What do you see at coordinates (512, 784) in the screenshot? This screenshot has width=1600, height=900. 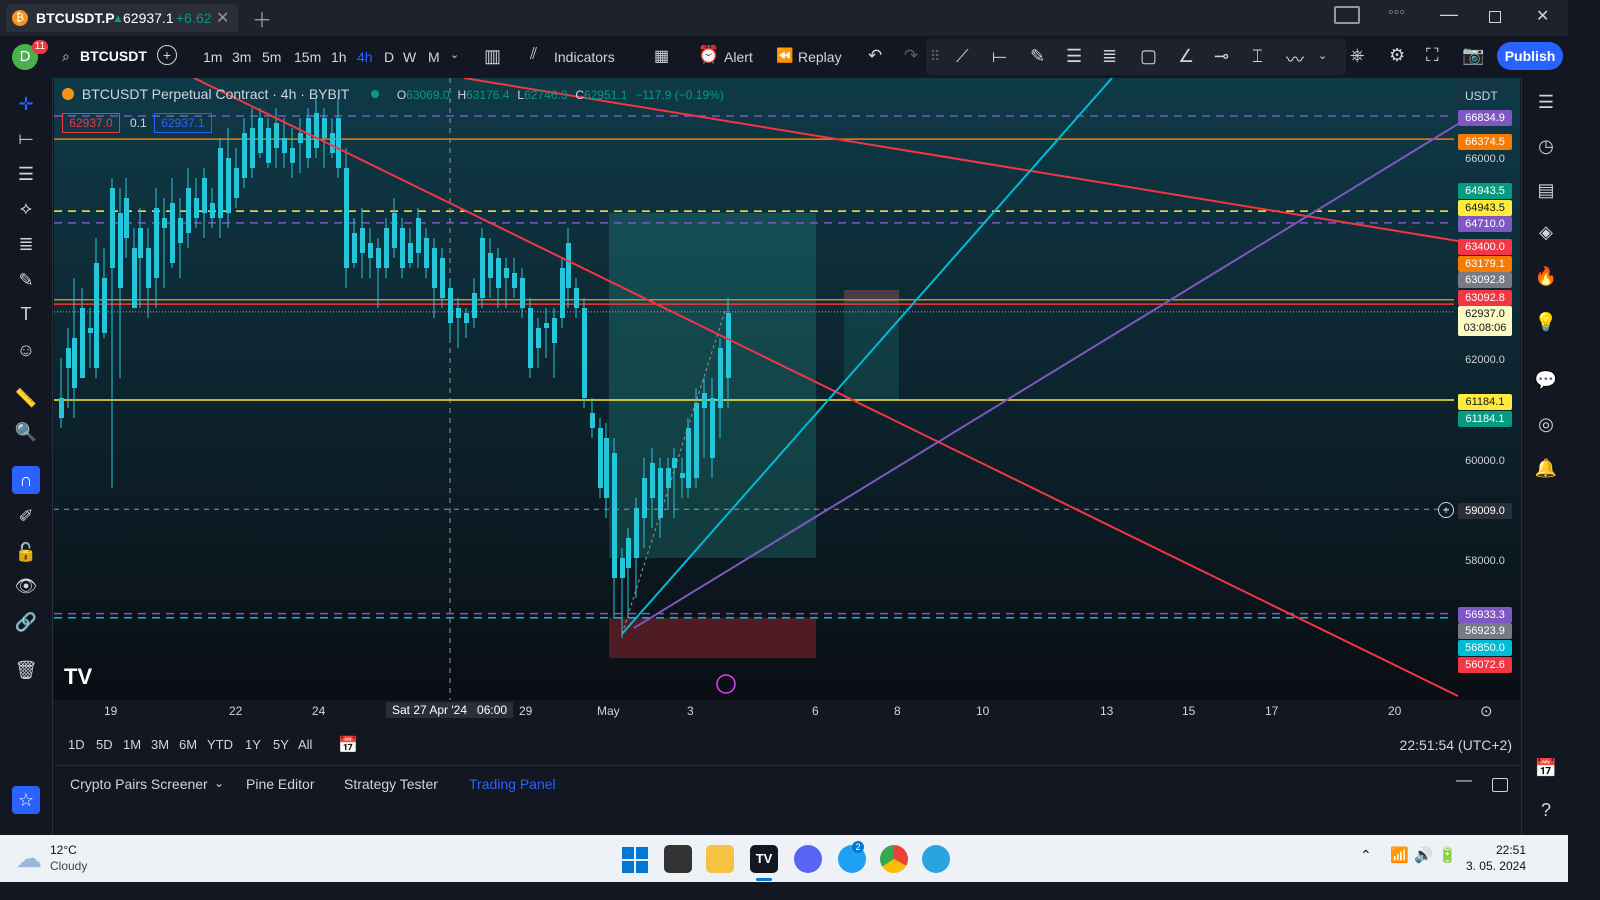 I see `bottom-tab-trading-panel: Trading Panel` at bounding box center [512, 784].